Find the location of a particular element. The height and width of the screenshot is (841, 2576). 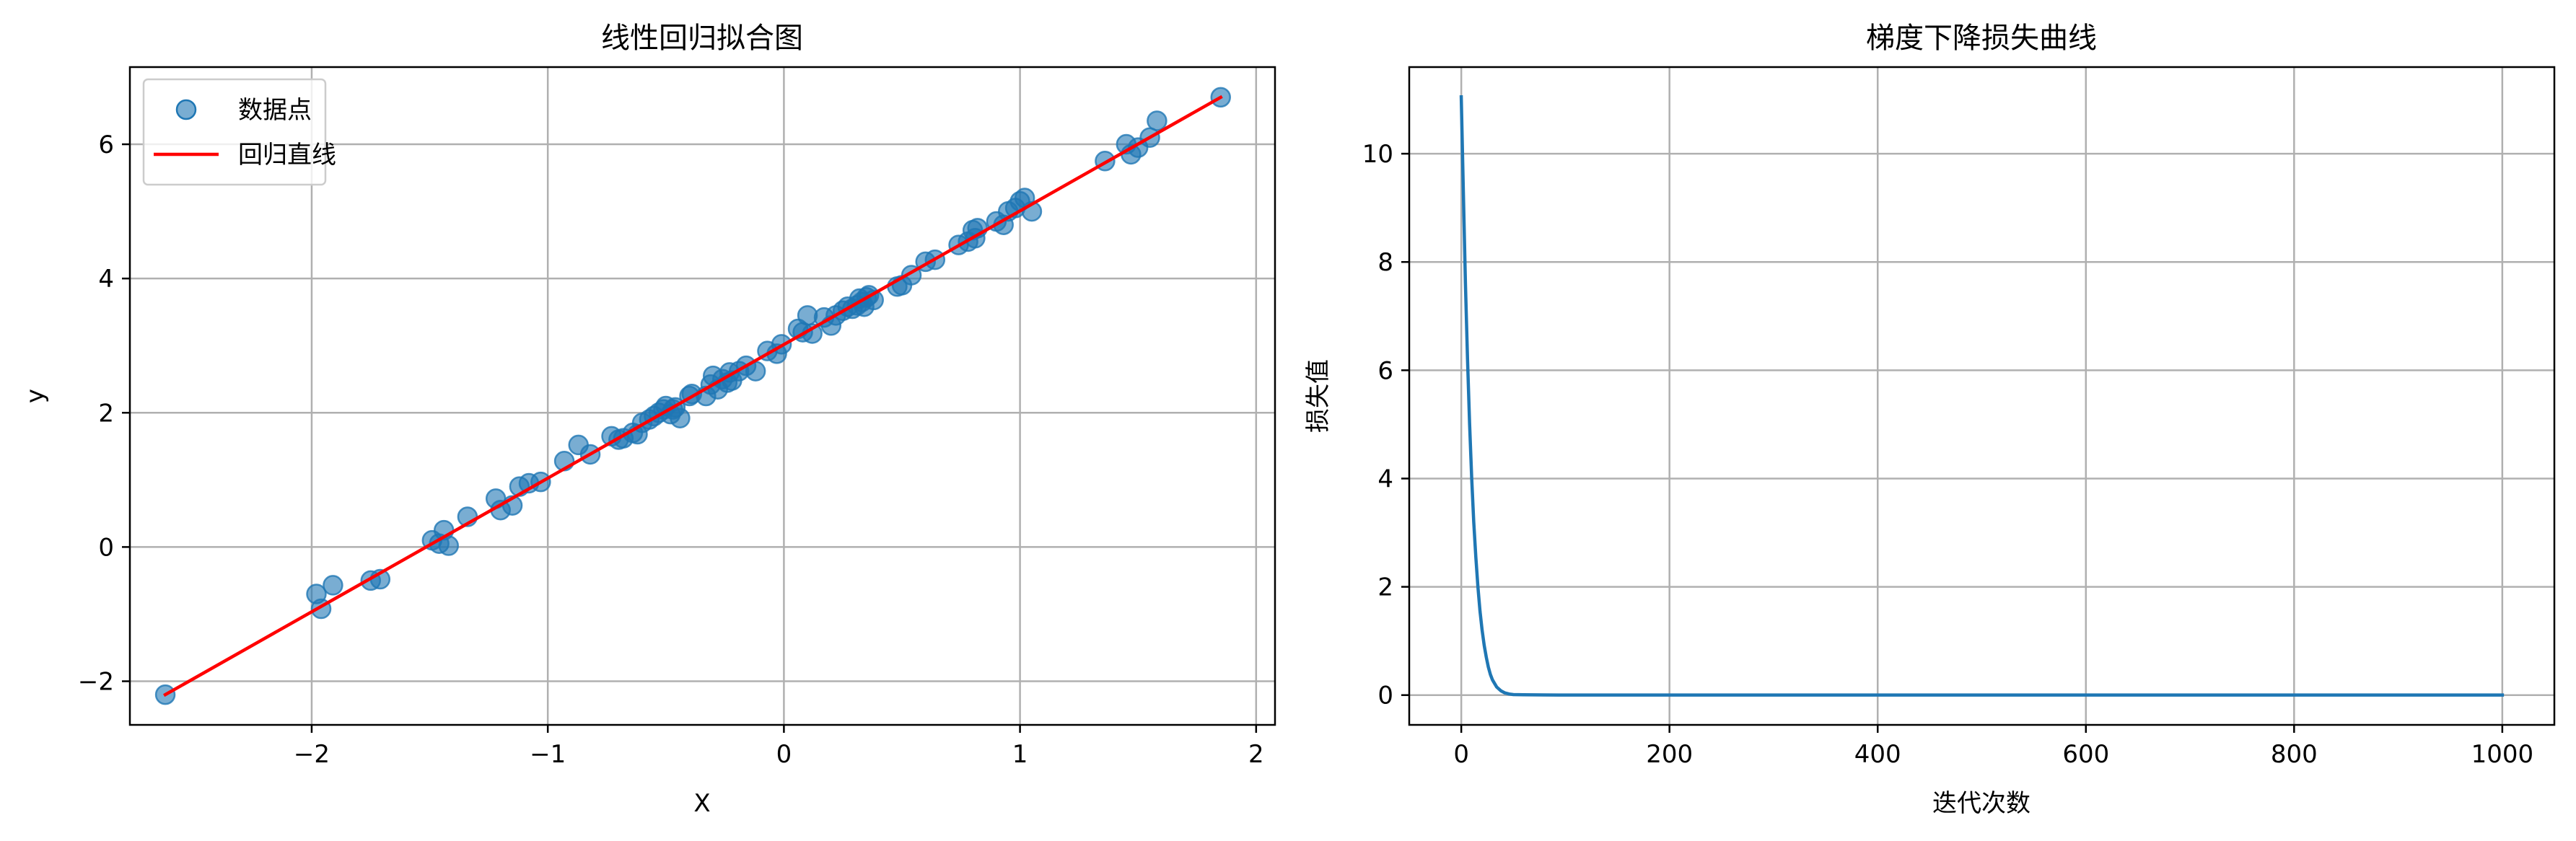

loss-x-tick-label: 200 is located at coordinates (1670, 754).